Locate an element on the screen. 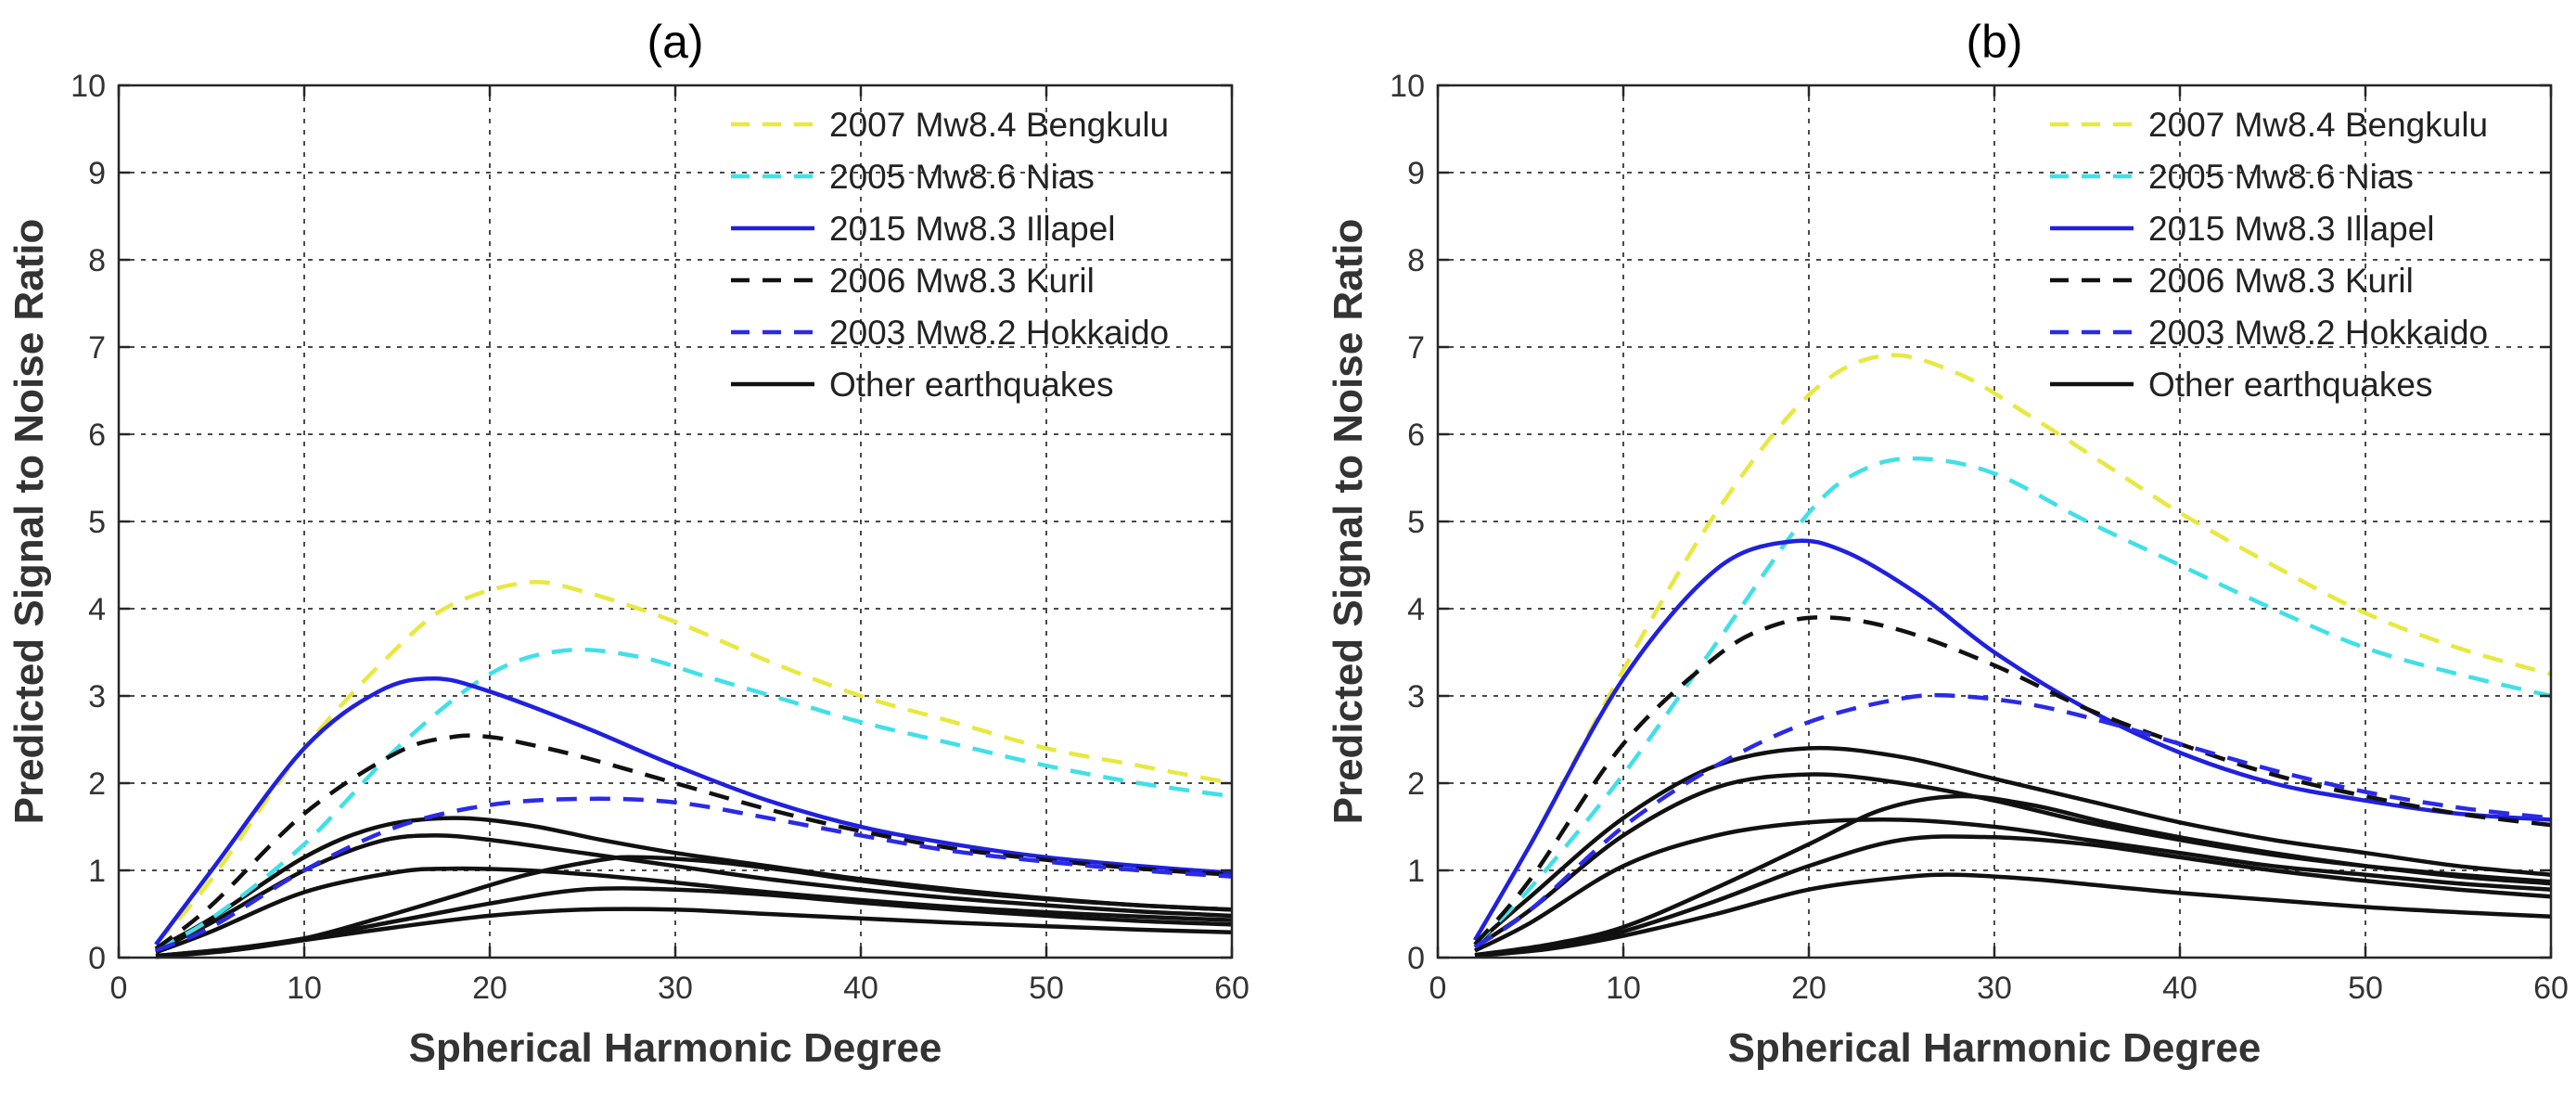 The width and height of the screenshot is (2576, 1094). series-line-2005-mw8-6-nias is located at coordinates (693, 799).